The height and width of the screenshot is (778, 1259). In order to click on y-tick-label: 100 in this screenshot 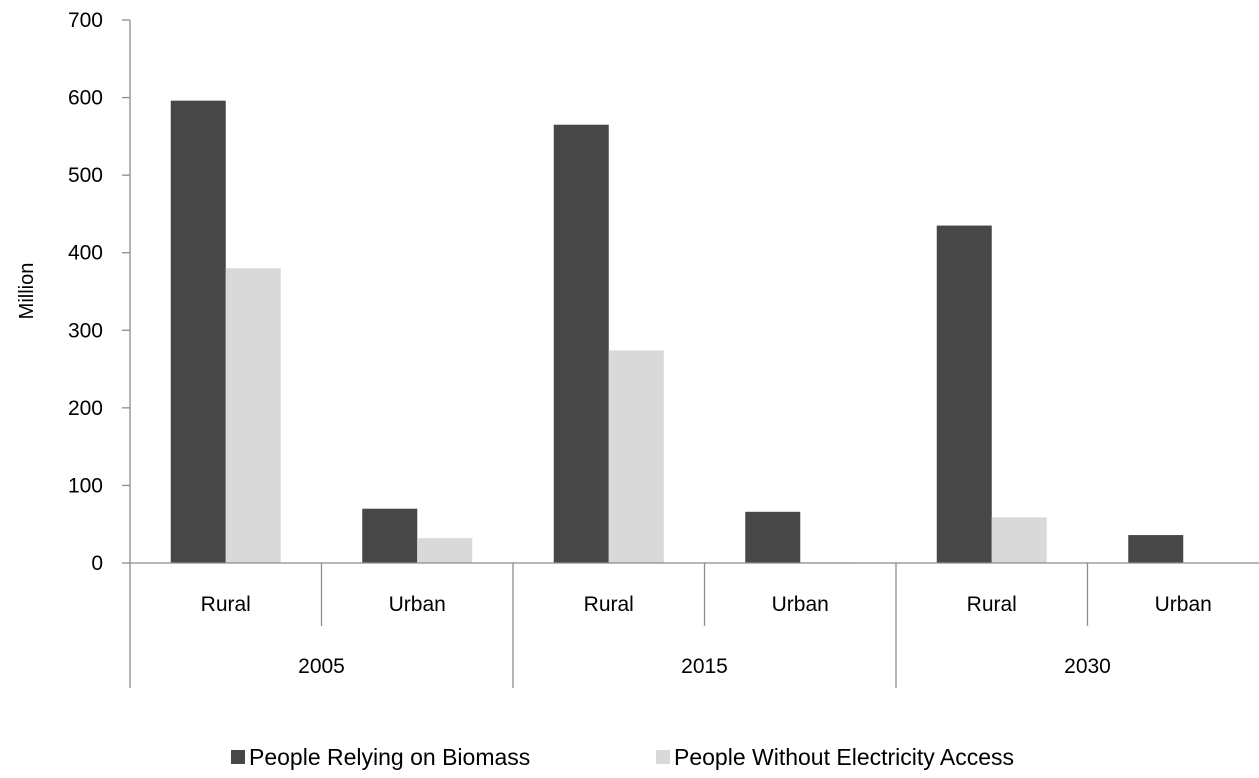, I will do `click(85, 485)`.